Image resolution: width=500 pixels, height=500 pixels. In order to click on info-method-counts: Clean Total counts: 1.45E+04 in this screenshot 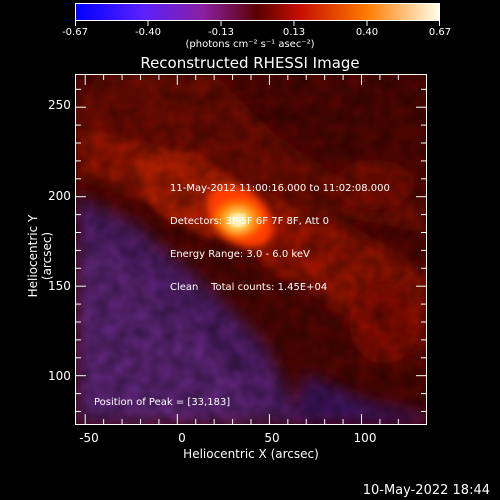, I will do `click(249, 287)`.